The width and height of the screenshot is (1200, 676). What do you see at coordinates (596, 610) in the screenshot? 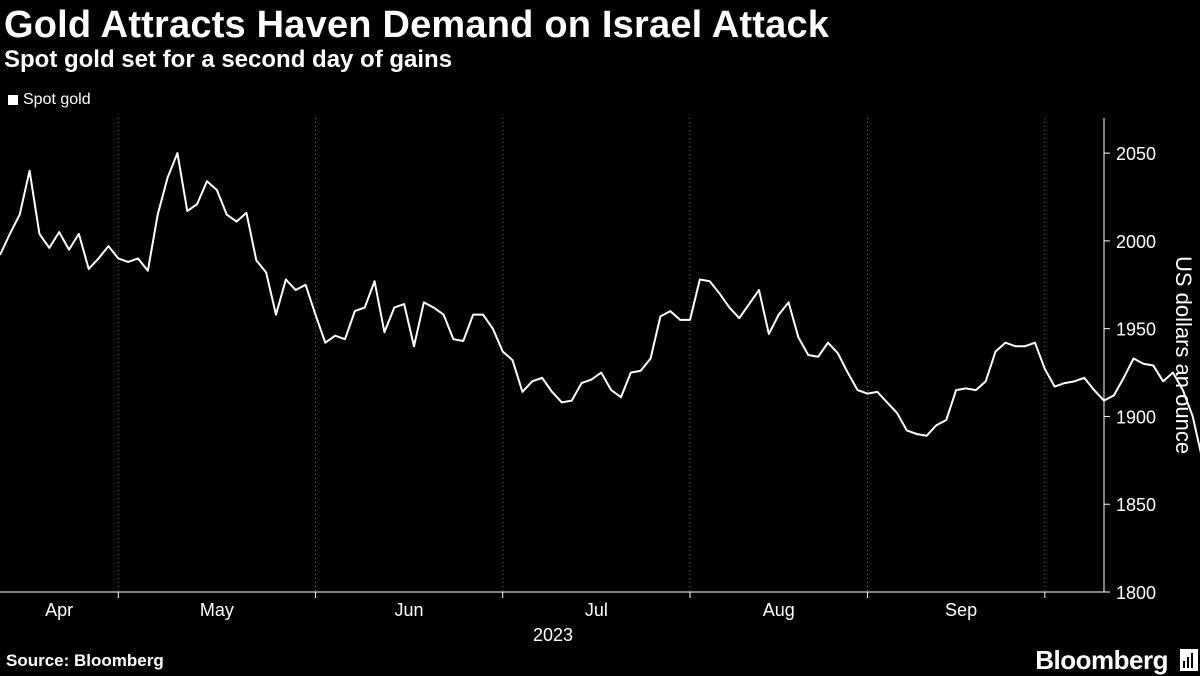
I see `x-tick-label-jul: Jul` at bounding box center [596, 610].